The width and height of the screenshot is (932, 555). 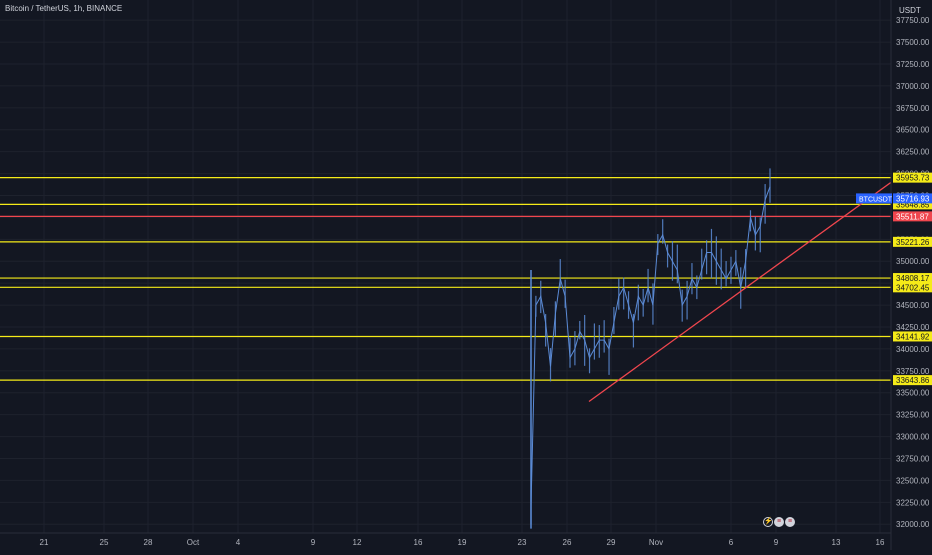 I want to click on x-tick-label: 25, so click(x=104, y=542).